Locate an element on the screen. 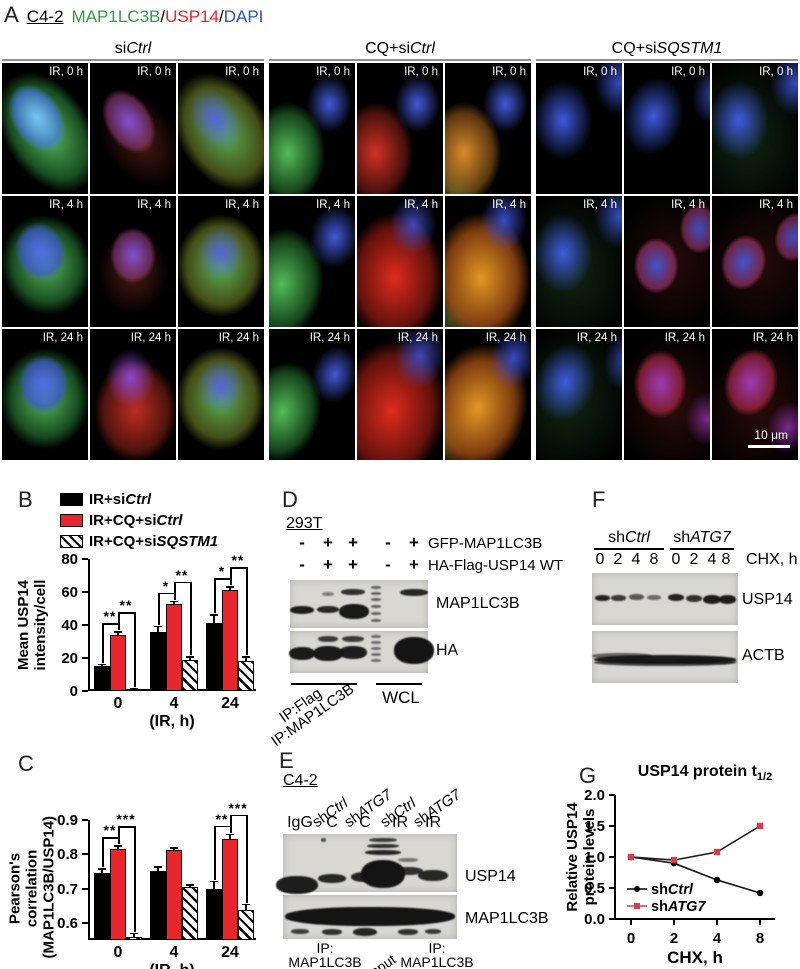 The width and height of the screenshot is (800, 969). legend-item-hatched: IR+CQ+siSQSTM1 is located at coordinates (139, 541).